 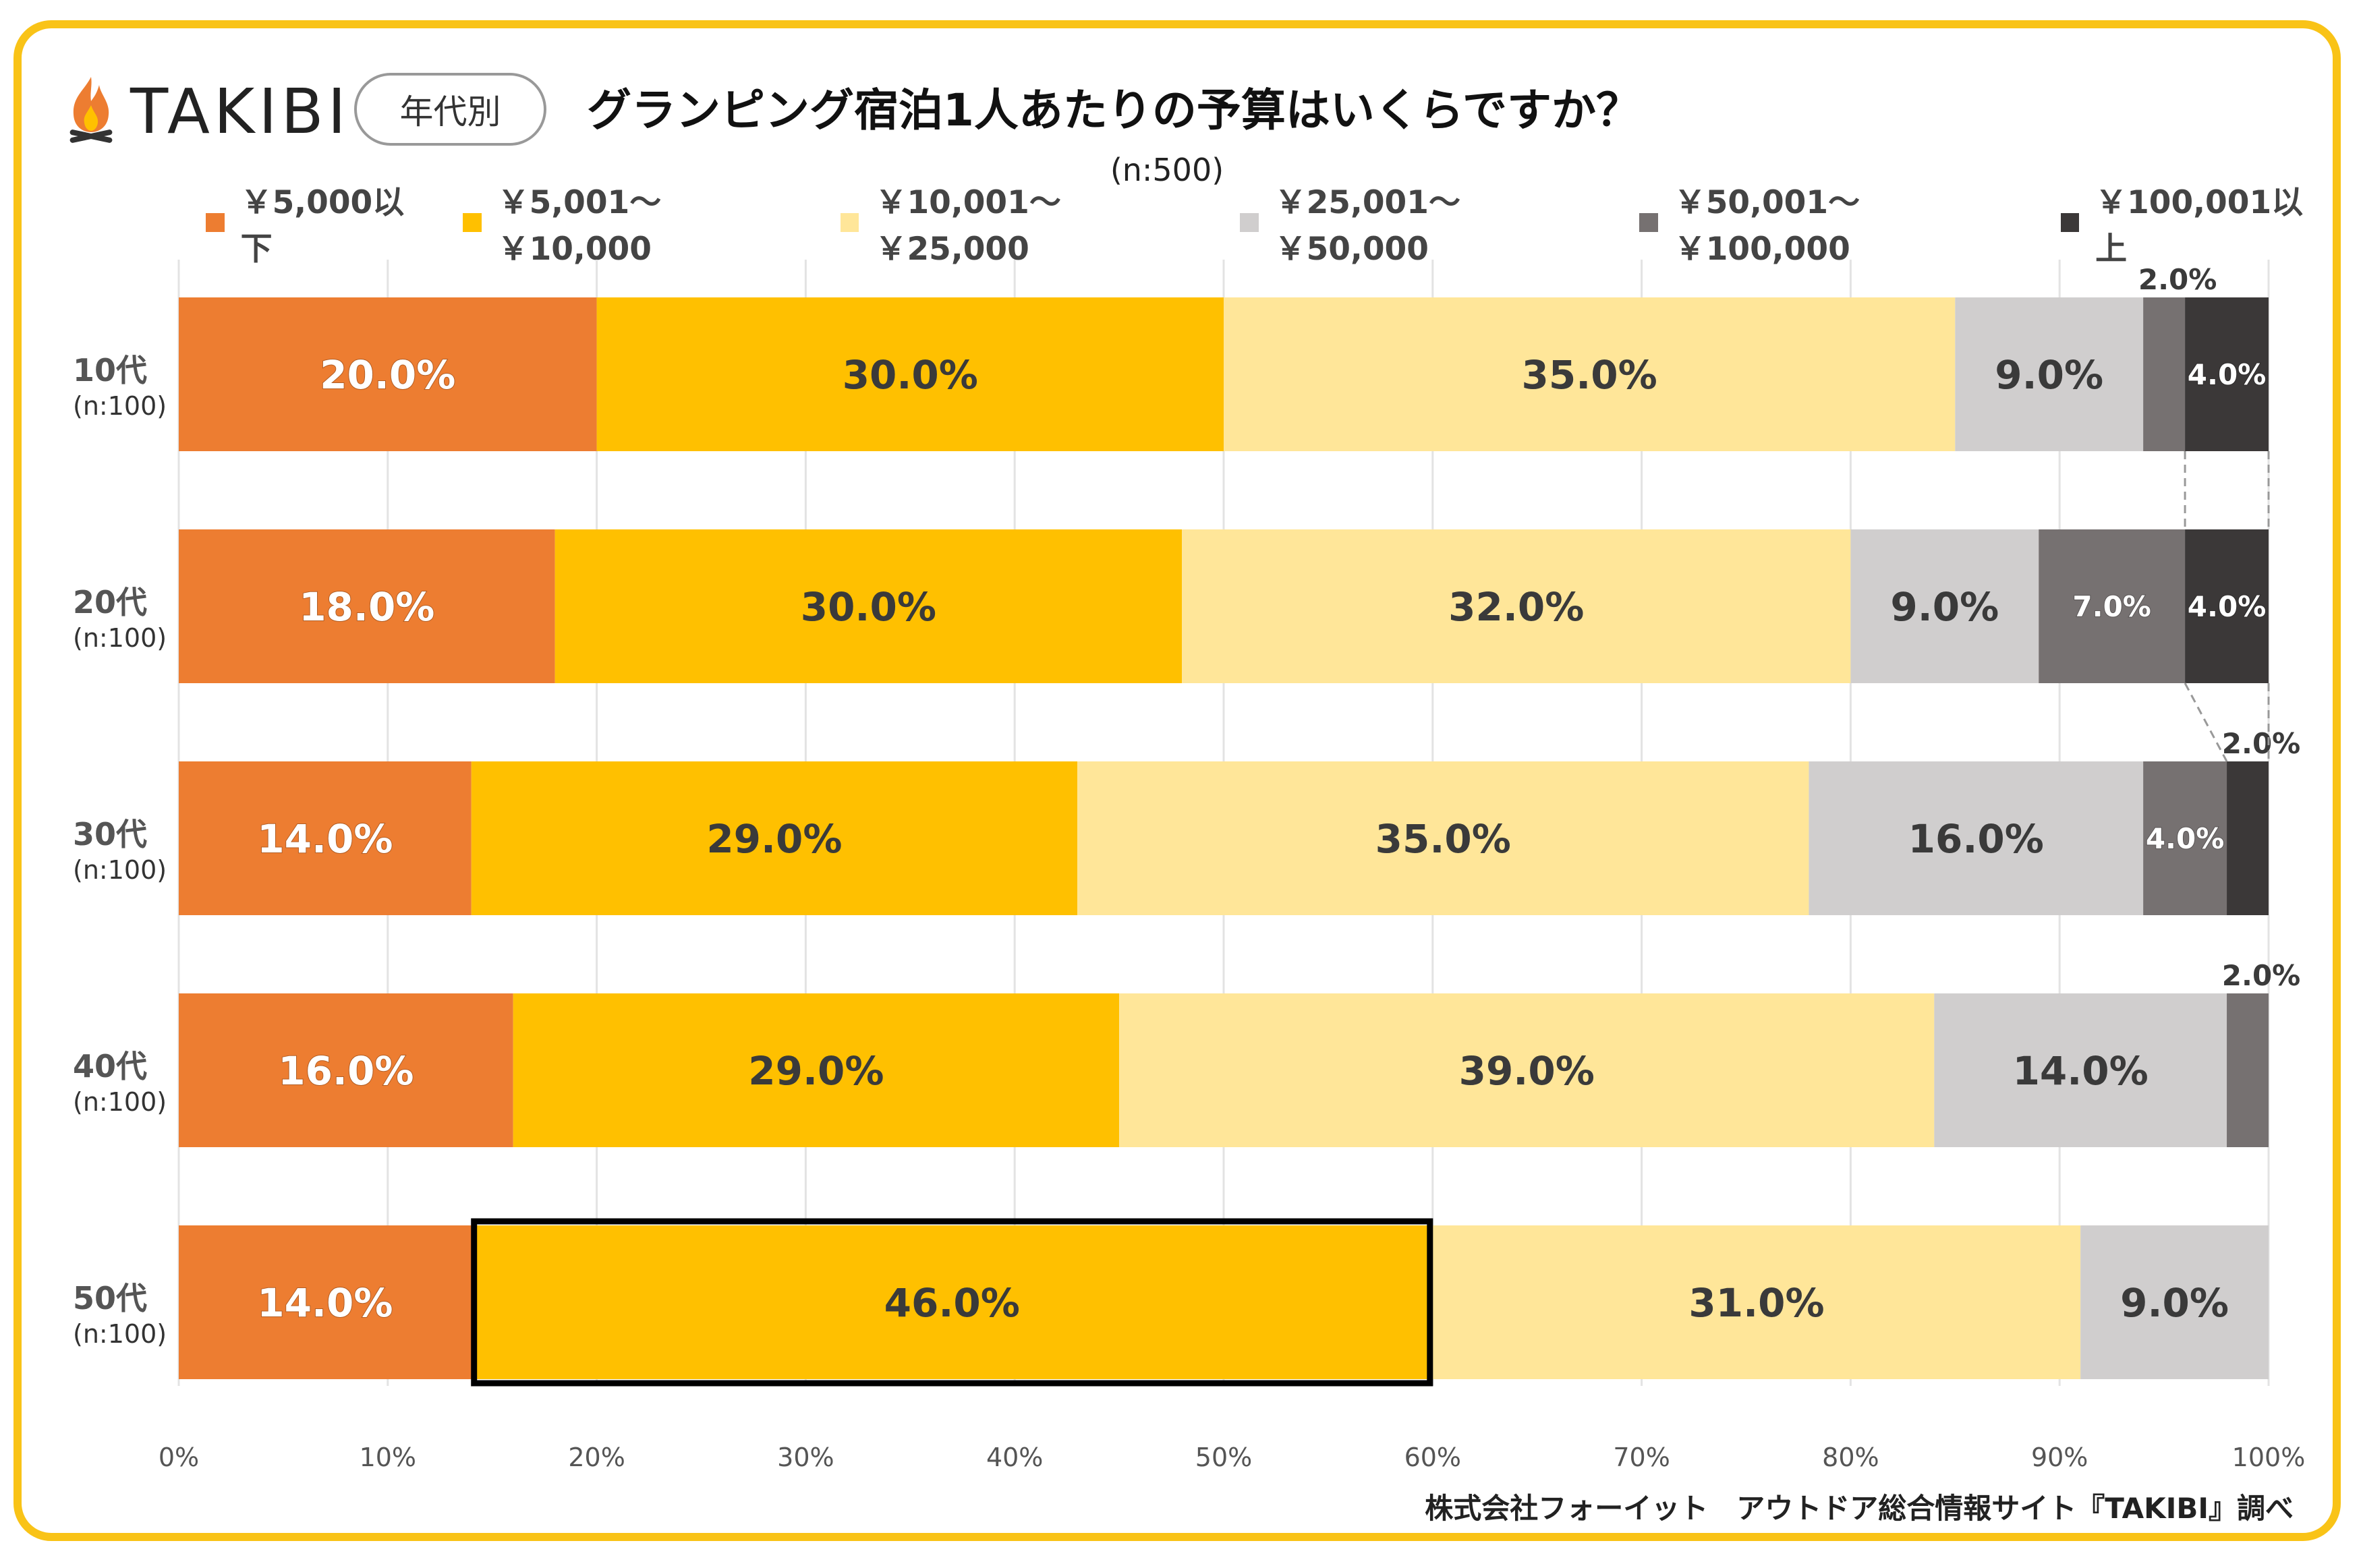 I want to click on data-label: 20.0%, so click(x=388, y=375).